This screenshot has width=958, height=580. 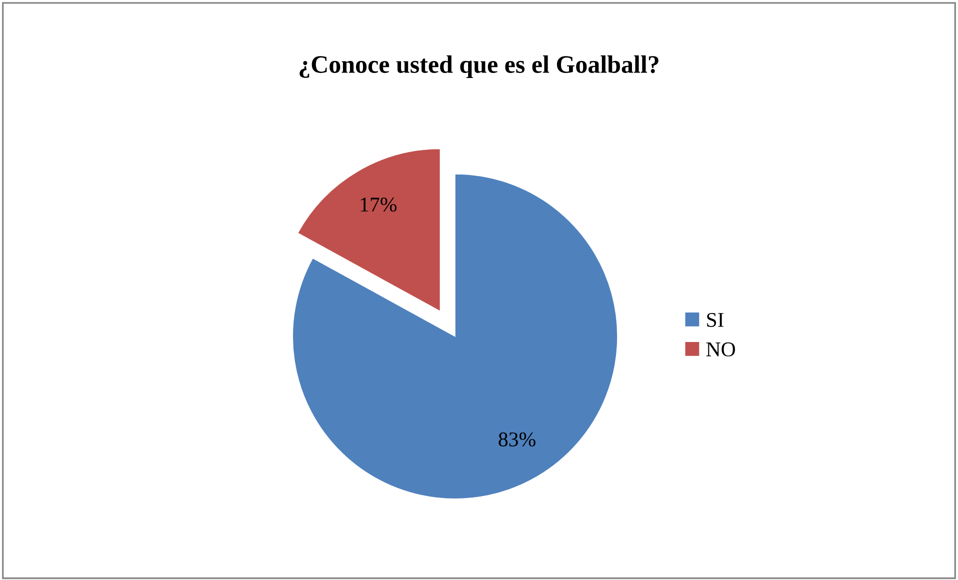 What do you see at coordinates (479, 66) in the screenshot?
I see `chart-title: ¿Conoce usted que es el Goalball?` at bounding box center [479, 66].